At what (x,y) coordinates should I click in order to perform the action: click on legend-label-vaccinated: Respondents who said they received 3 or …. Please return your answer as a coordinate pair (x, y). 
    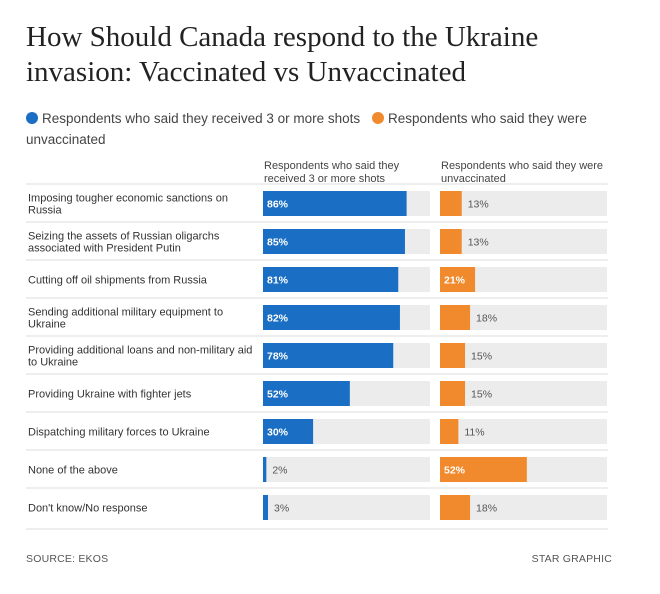
    Looking at the image, I should click on (201, 118).